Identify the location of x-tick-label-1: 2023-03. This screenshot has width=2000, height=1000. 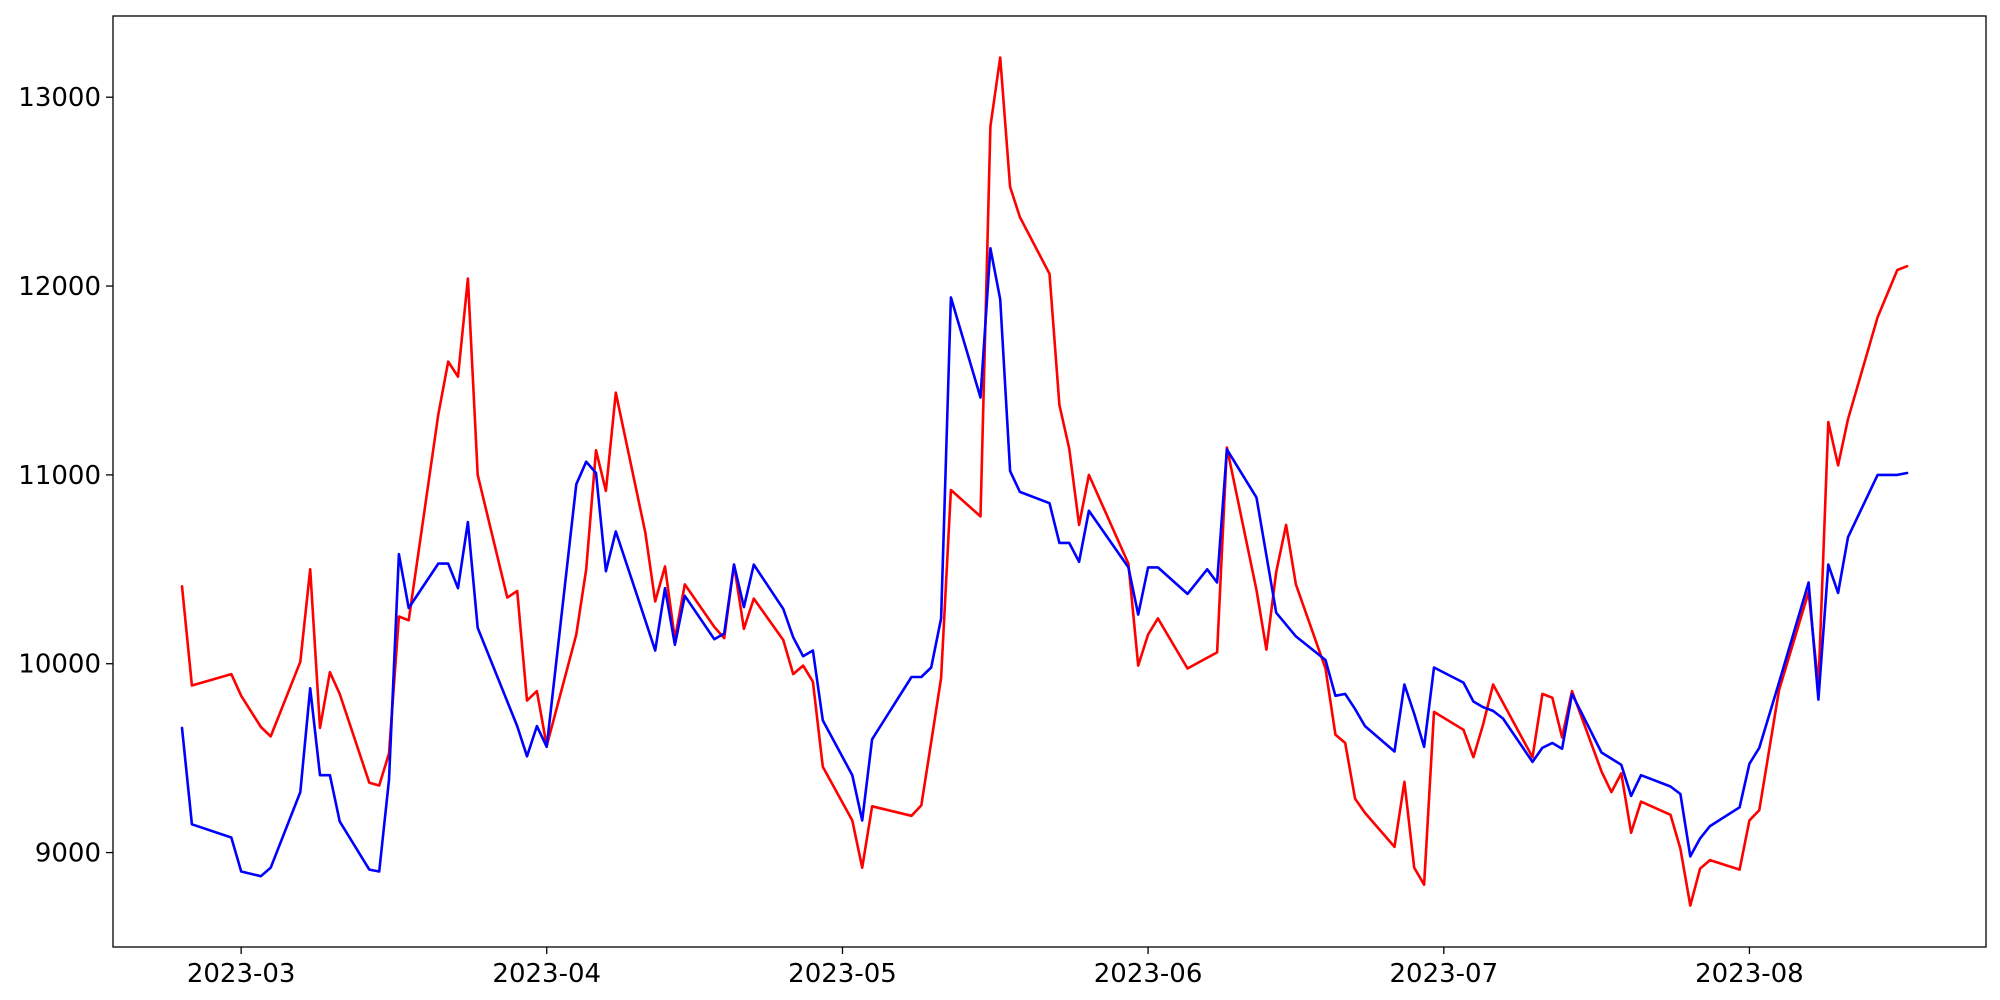
(241, 974).